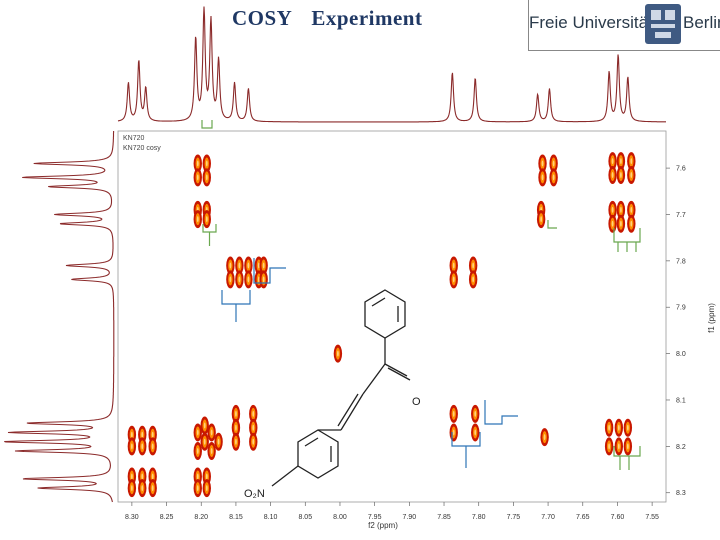 This screenshot has height=540, width=720. Describe the element at coordinates (681, 354) in the screenshot. I see `y-tick-label: 8.0` at that location.